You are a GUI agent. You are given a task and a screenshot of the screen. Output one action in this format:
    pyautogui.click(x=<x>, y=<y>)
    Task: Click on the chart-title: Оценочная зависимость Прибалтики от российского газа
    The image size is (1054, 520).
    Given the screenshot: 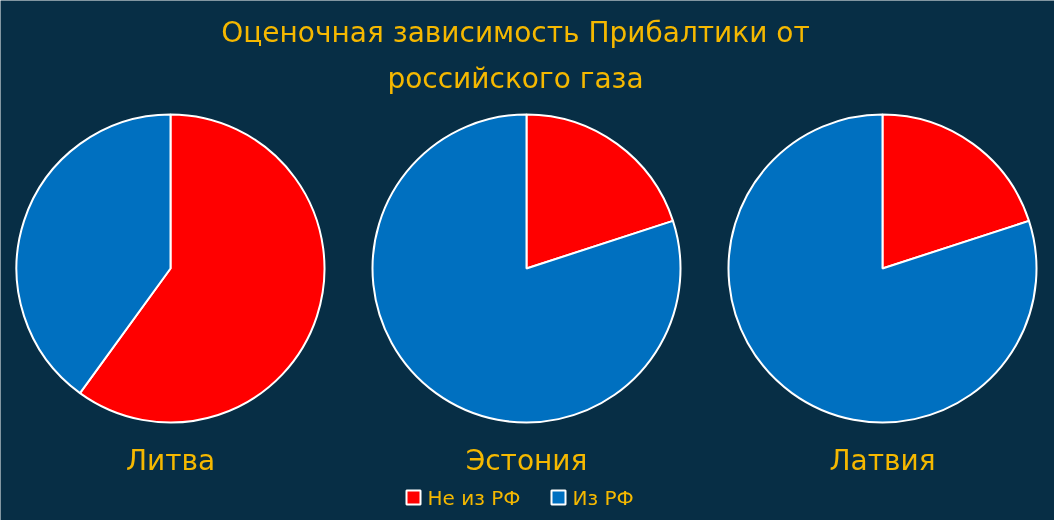 What is the action you would take?
    pyautogui.click(x=515, y=55)
    